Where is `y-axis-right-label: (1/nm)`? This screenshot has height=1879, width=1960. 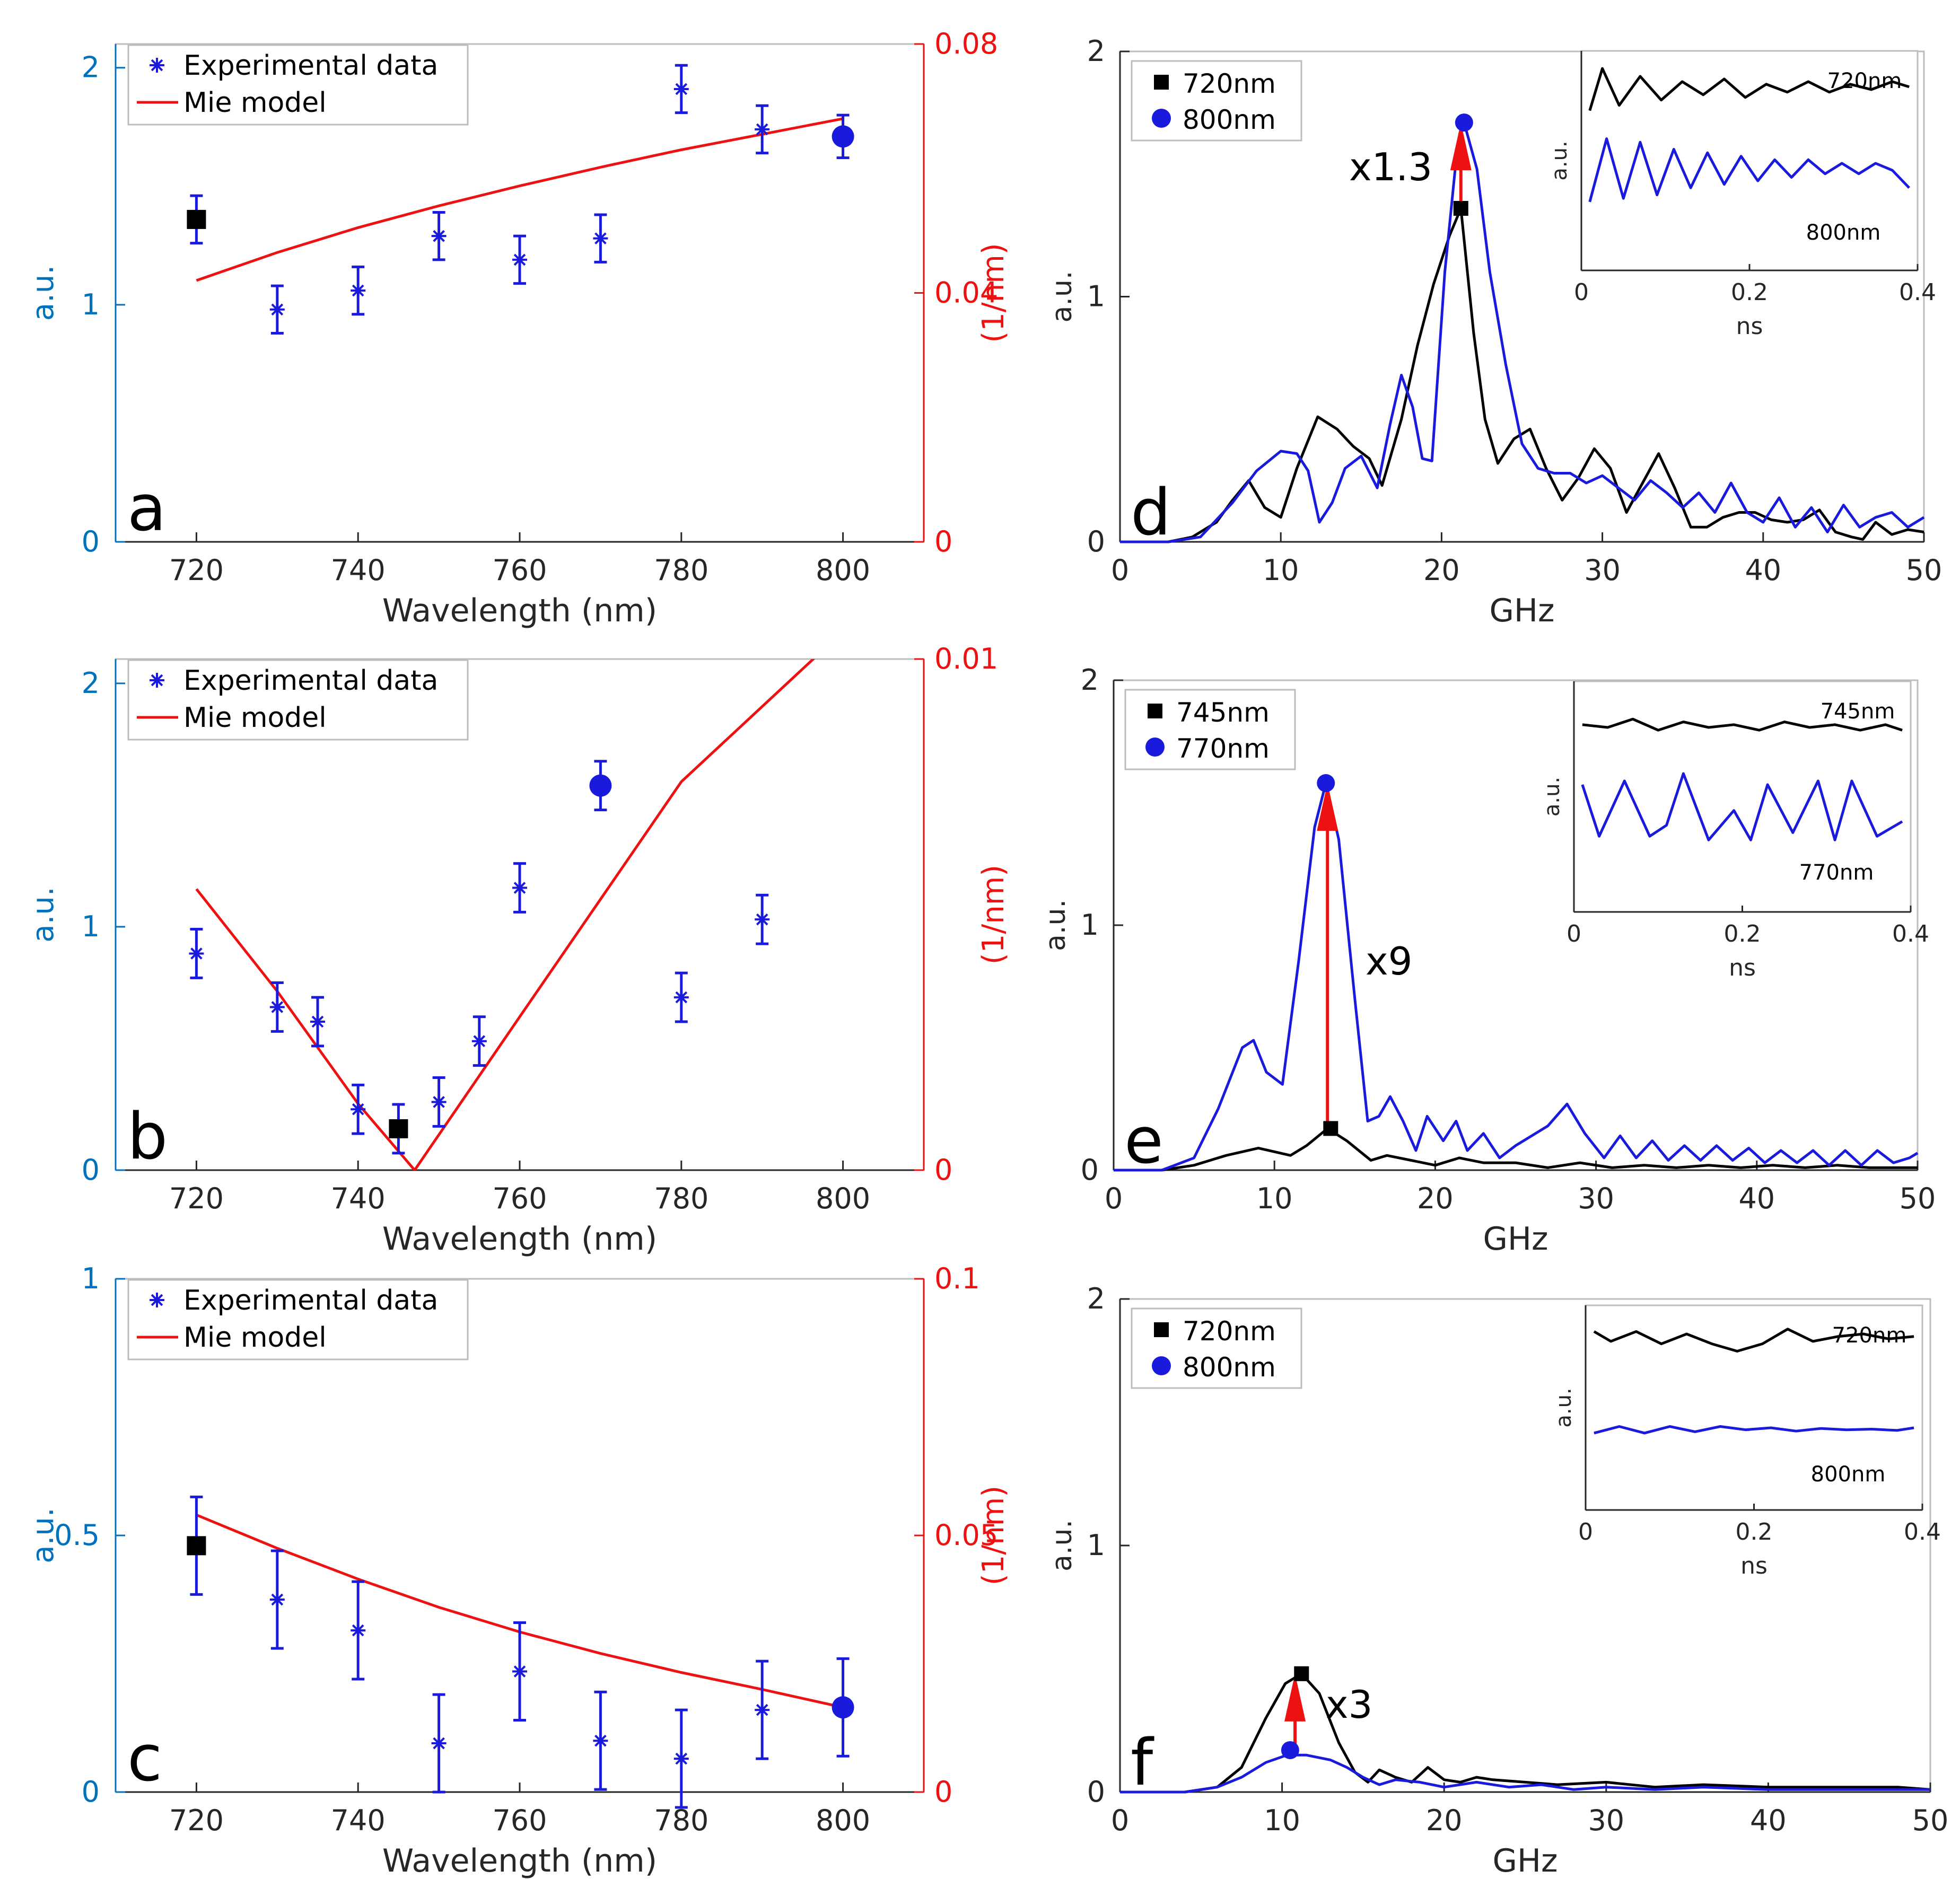 y-axis-right-label: (1/nm) is located at coordinates (993, 293).